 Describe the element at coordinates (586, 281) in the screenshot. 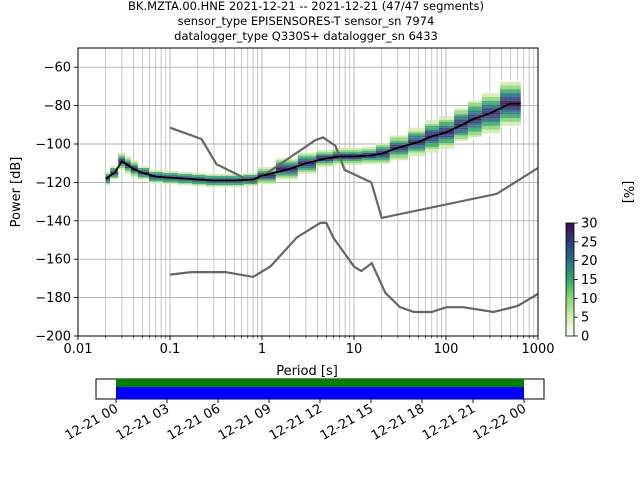

I see `colorbar-ticks: 0 5 10 15 20 25 30` at that location.